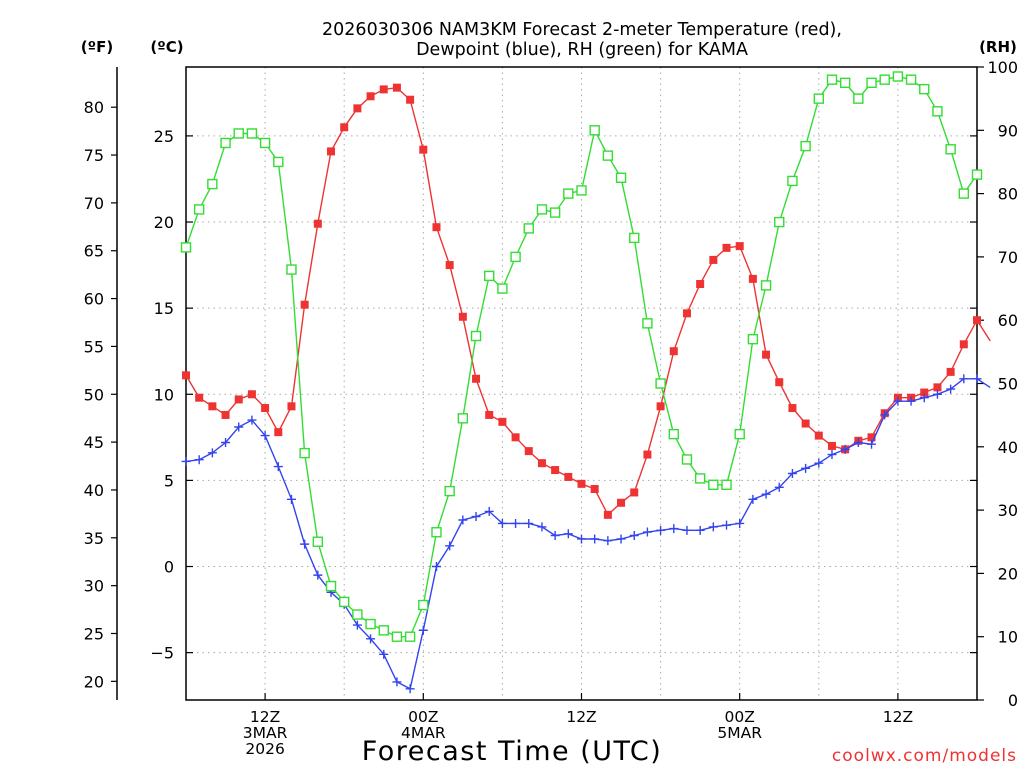 This screenshot has width=1024, height=768. I want to click on rh-tick-label: 100, so click(1002, 67).